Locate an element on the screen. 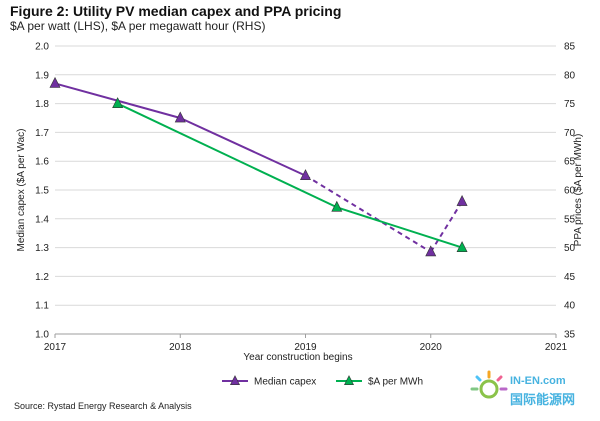  y-left-tick-label: 1.1 is located at coordinates (42, 306).